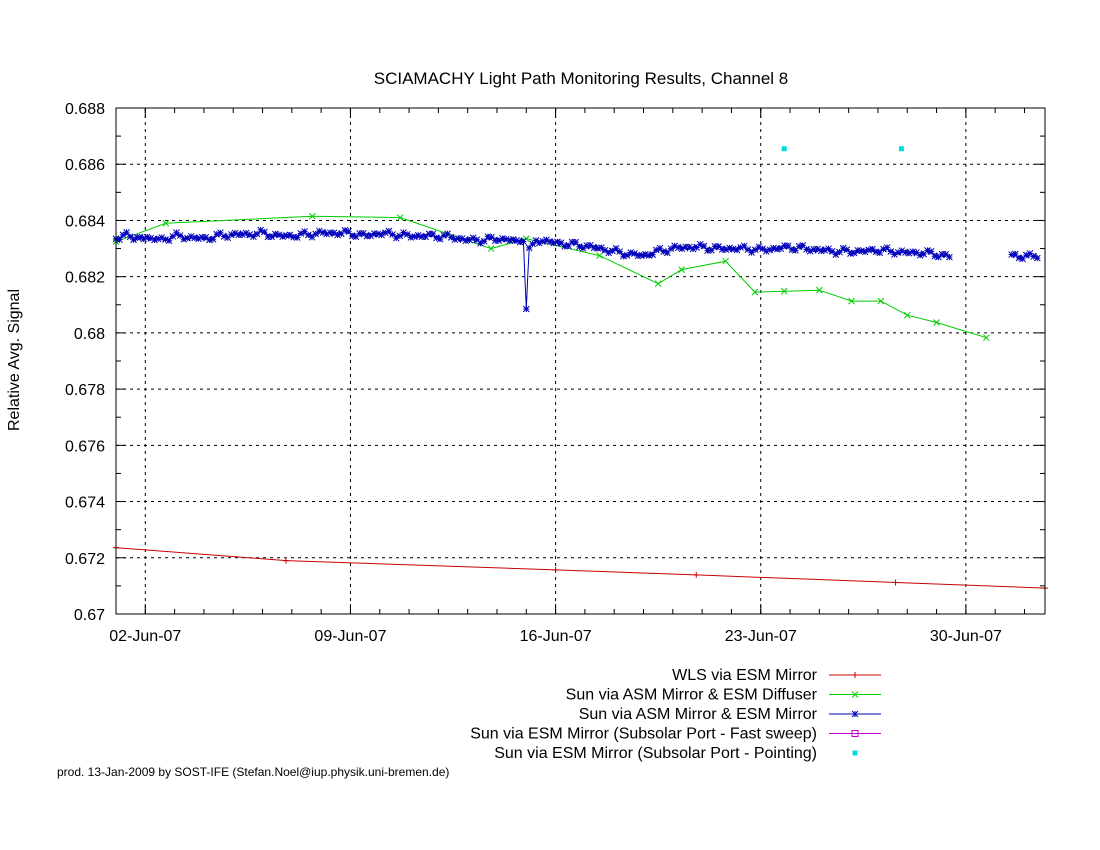 This screenshot has height=850, width=1100. What do you see at coordinates (89, 615) in the screenshot?
I see `y-tick-label: 0.67` at bounding box center [89, 615].